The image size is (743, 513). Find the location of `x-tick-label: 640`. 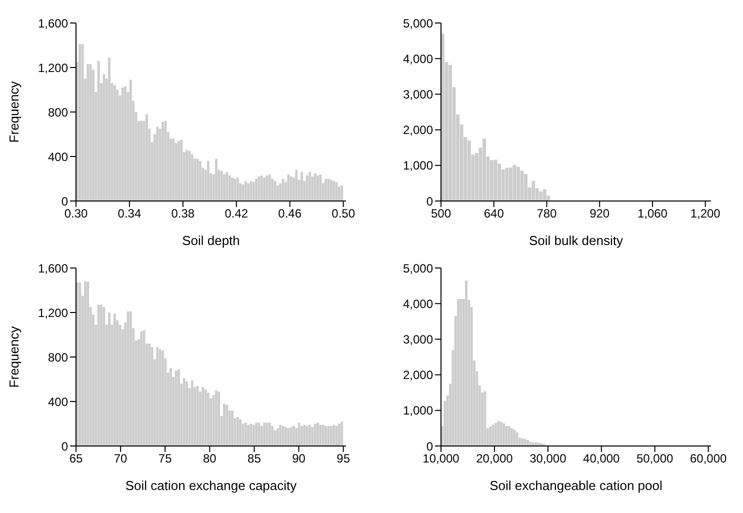

x-tick-label: 640 is located at coordinates (494, 213).